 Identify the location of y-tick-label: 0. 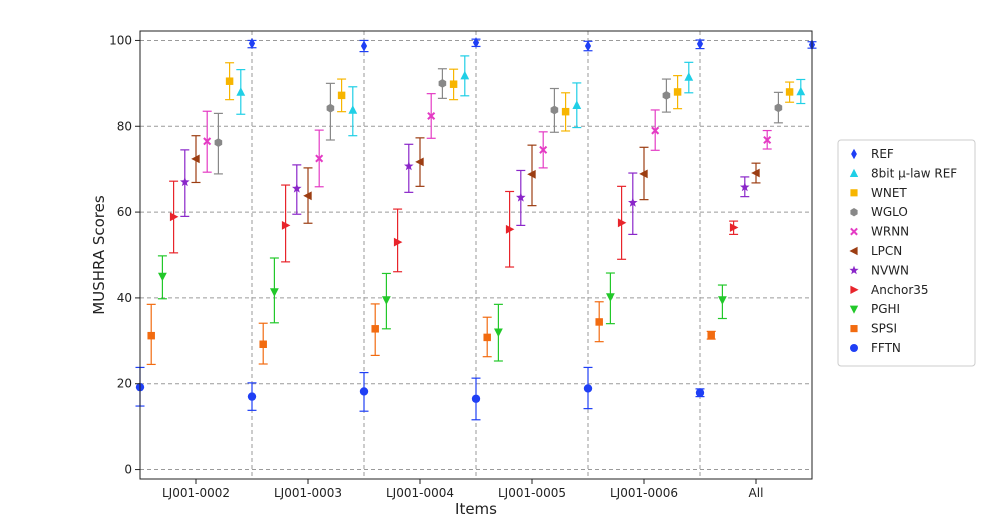
(128, 470).